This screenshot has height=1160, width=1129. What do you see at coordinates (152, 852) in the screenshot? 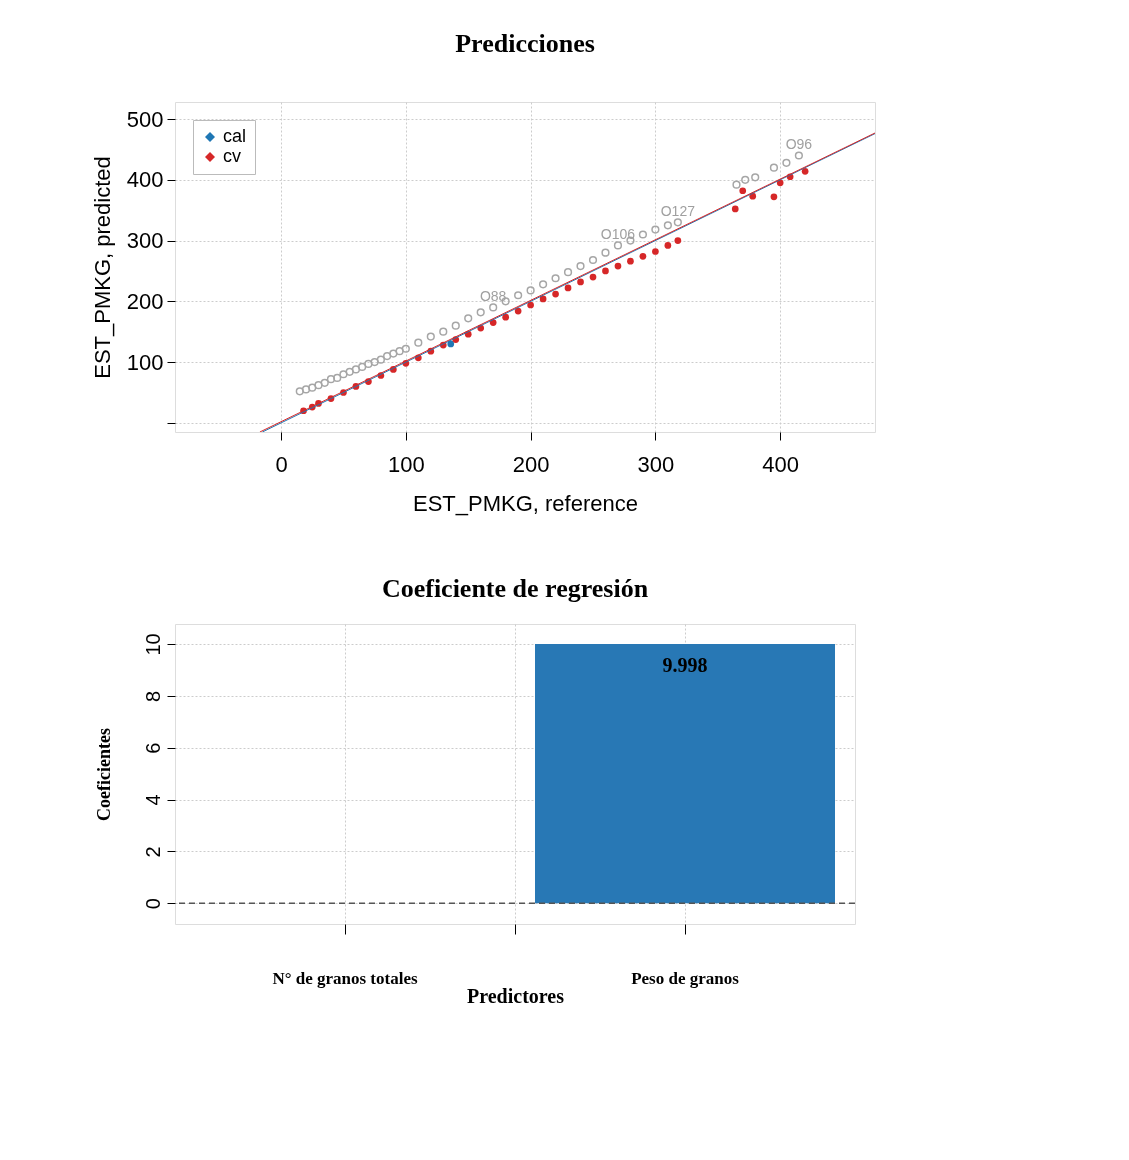
I see `y-tick-label: 2` at bounding box center [152, 852].